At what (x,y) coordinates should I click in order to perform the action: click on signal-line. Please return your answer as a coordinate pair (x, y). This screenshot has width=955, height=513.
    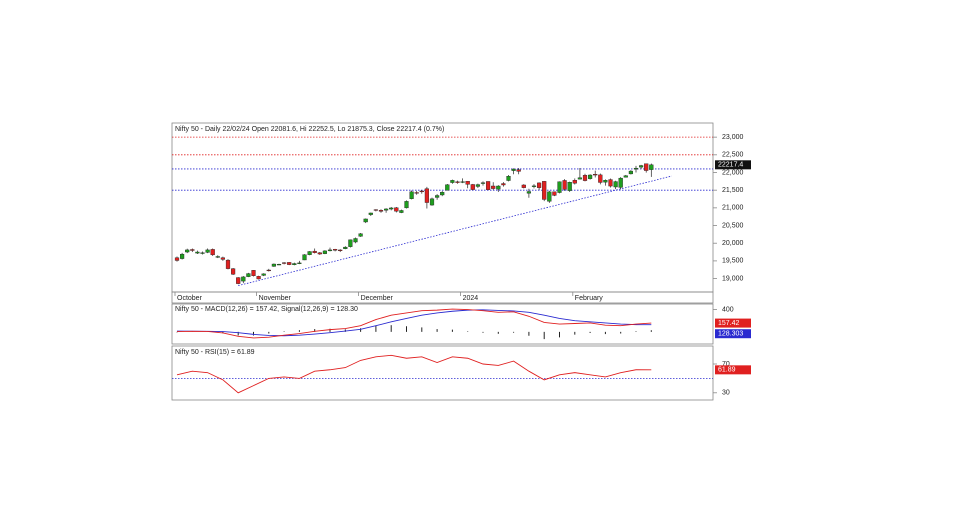
    Looking at the image, I should click on (414, 323).